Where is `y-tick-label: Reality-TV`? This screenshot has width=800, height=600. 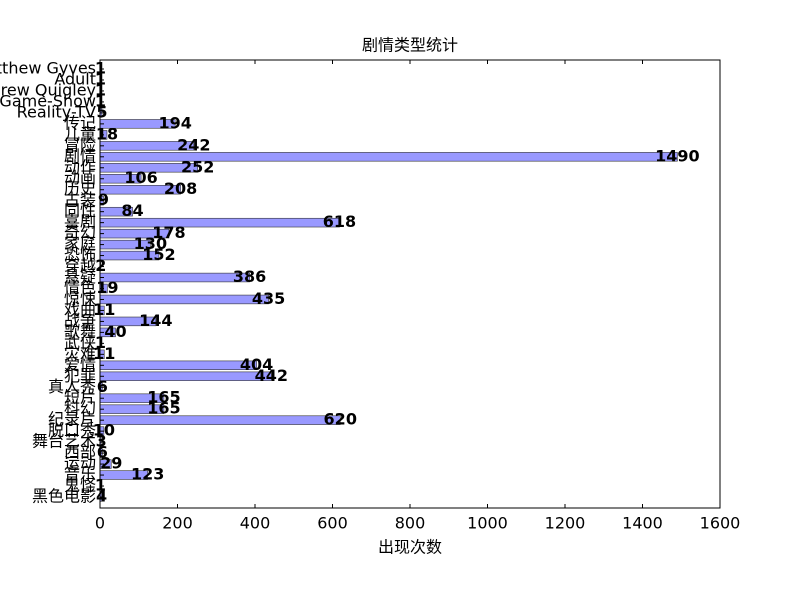
y-tick-label: Reality-TV is located at coordinates (56, 111).